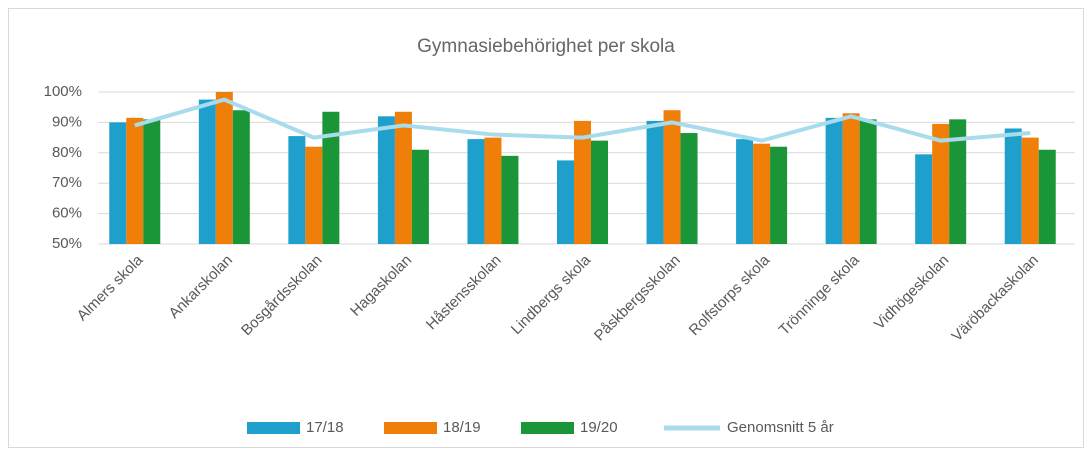 This screenshot has height=461, width=1092. Describe the element at coordinates (67, 243) in the screenshot. I see `y-tick-label: 50%` at that location.